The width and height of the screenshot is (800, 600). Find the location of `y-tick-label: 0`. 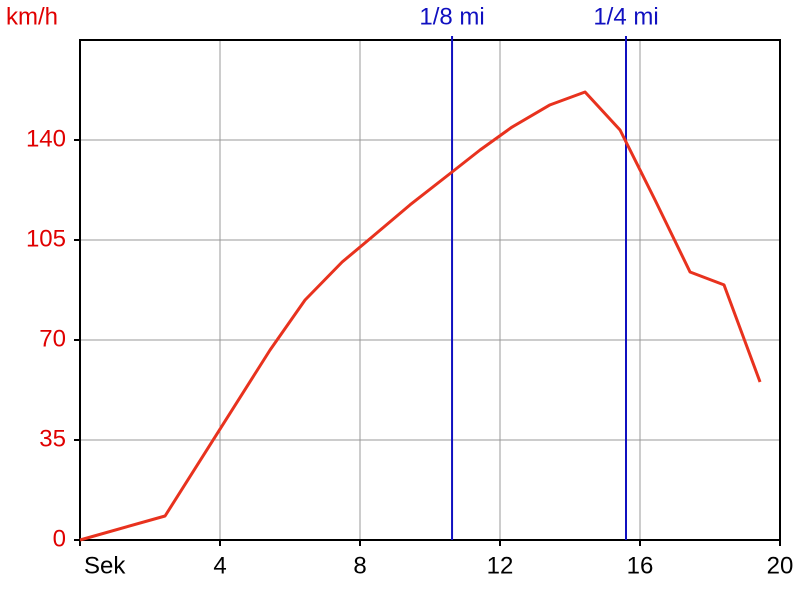

y-tick-label: 0 is located at coordinates (59, 538).